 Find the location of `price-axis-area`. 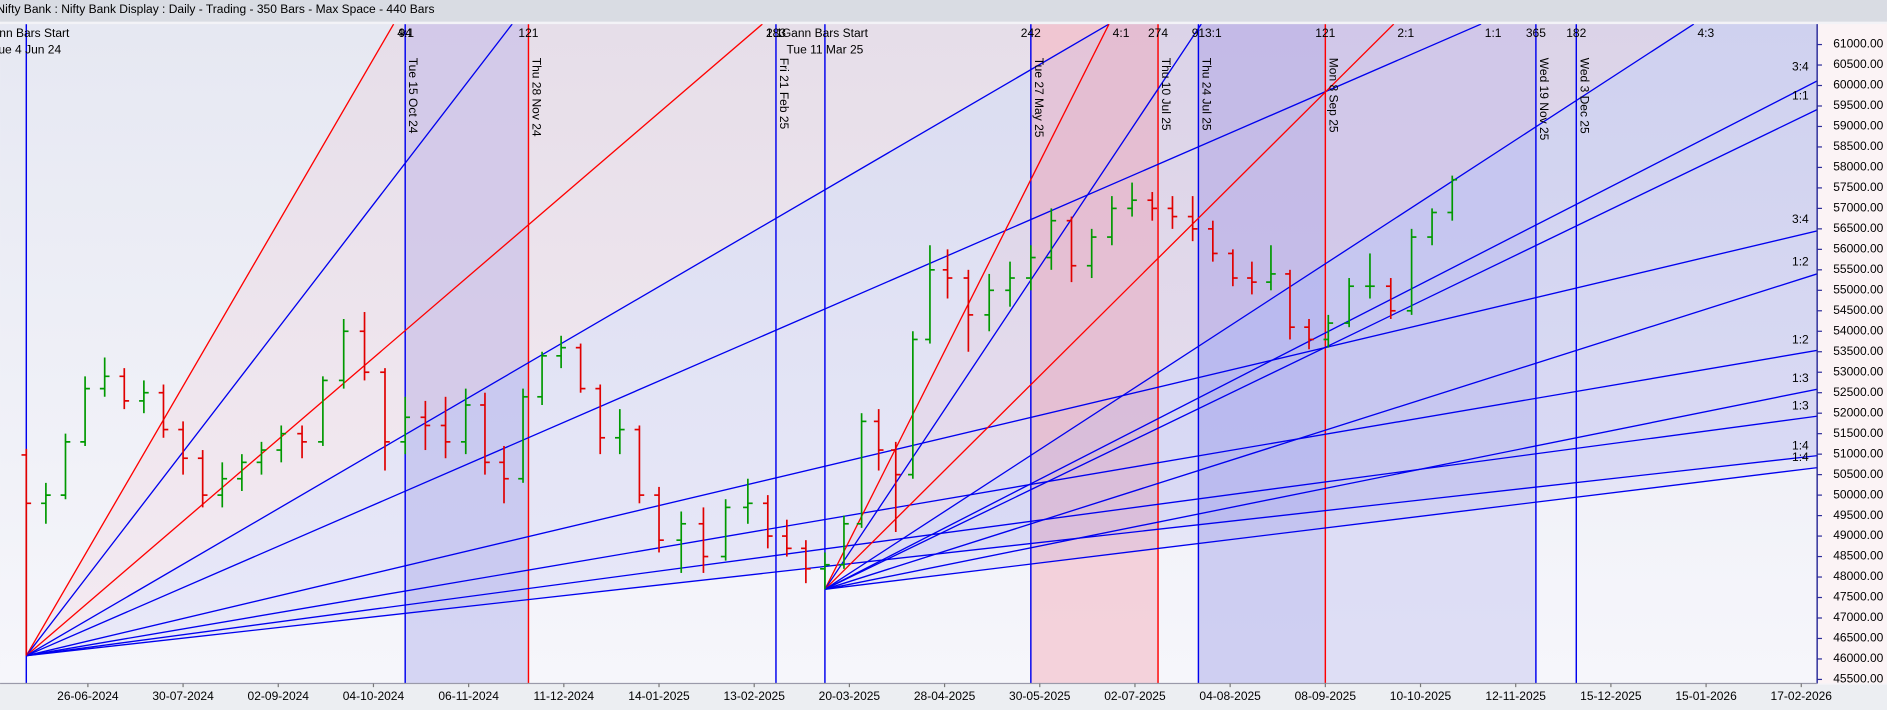

price-axis-area is located at coordinates (1852, 354).